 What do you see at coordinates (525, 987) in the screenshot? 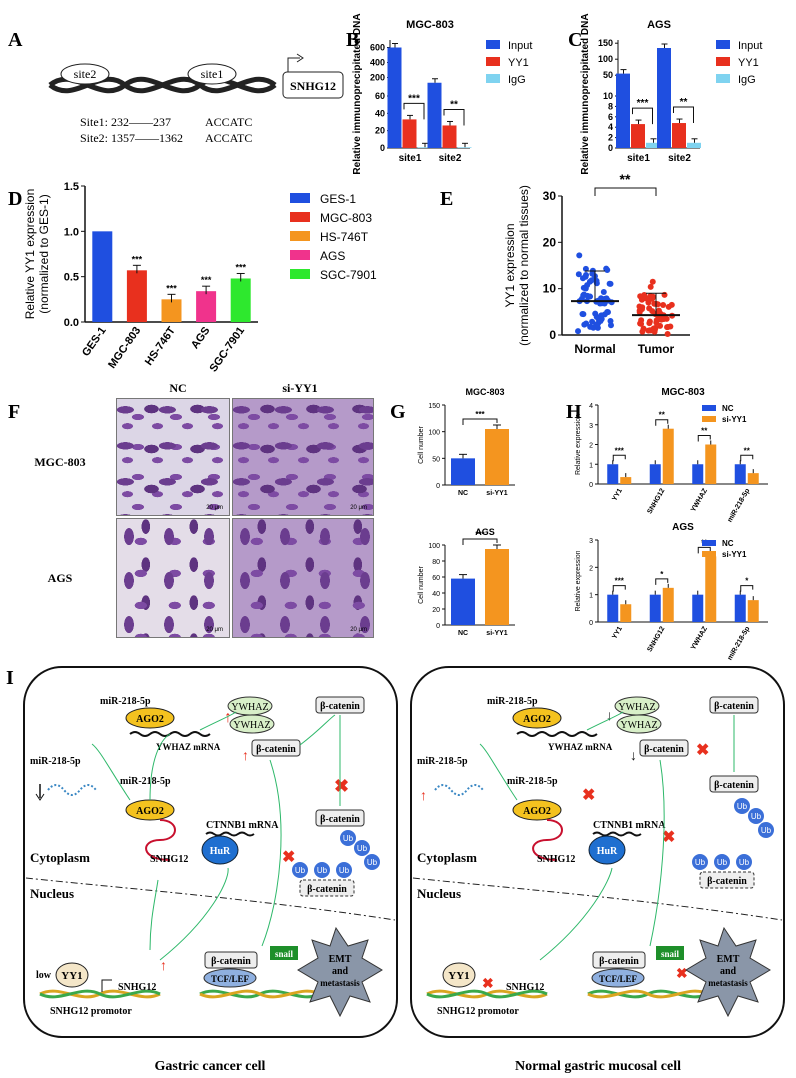
I see `snhg12-label-nuc-right: SNHG12` at bounding box center [525, 987].